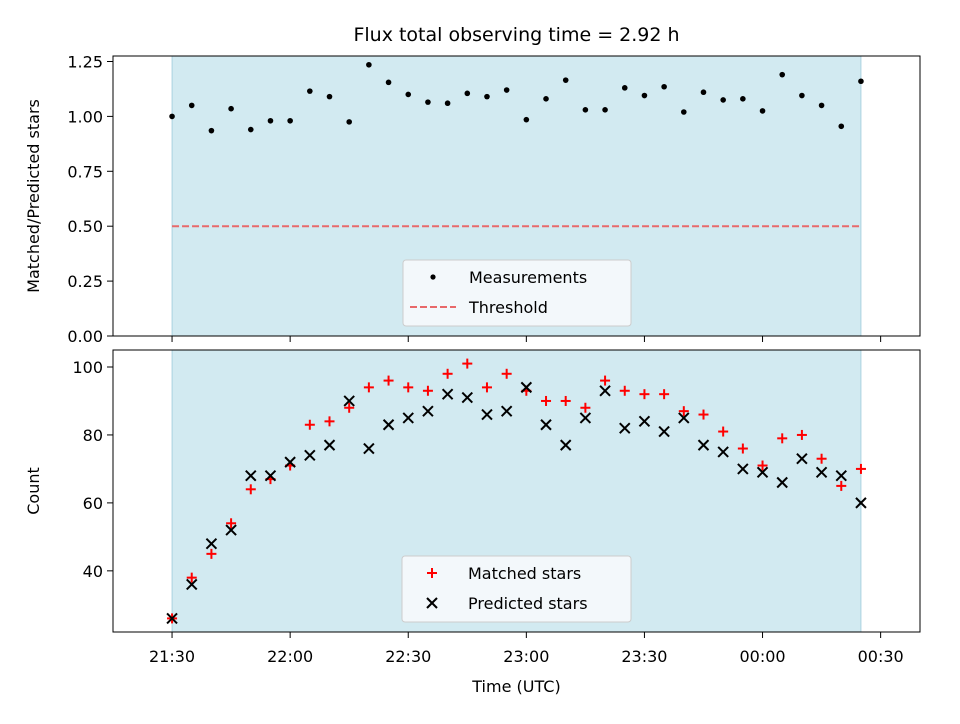 This screenshot has height=724, width=960. Describe the element at coordinates (85, 61) in the screenshot. I see `y-tick-label: 1.25` at that location.